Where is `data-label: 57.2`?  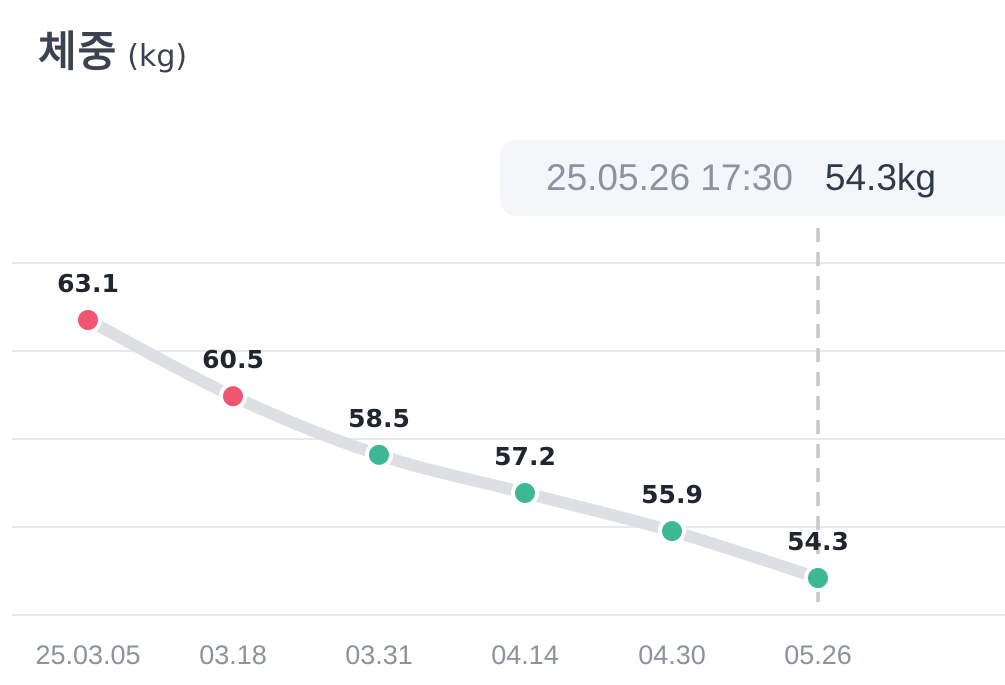 data-label: 57.2 is located at coordinates (525, 456).